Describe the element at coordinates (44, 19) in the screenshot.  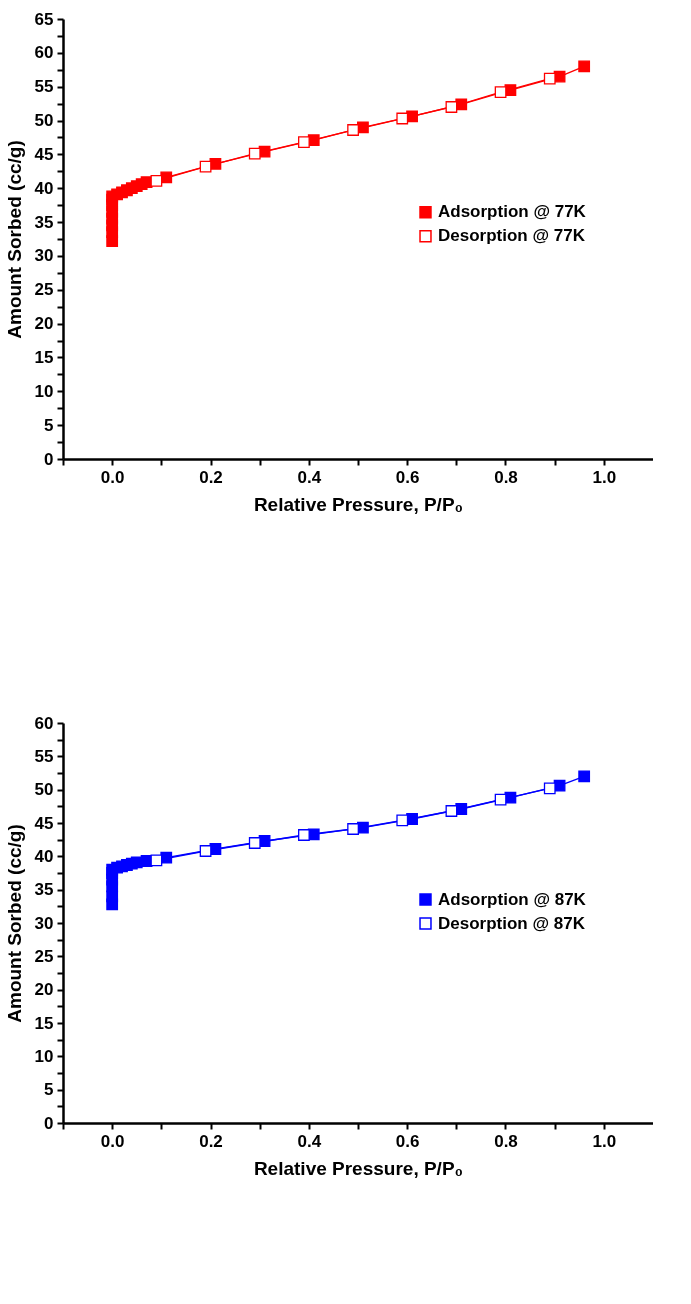
I see `y-tick-label: 65` at that location.